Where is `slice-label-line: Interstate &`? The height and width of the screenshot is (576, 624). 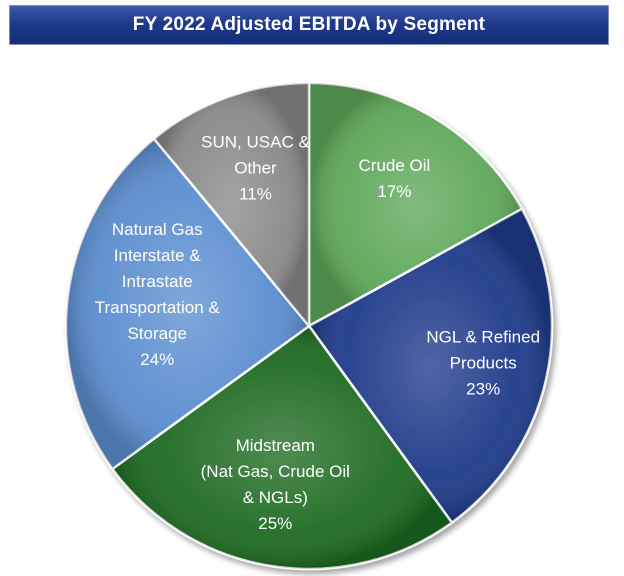
slice-label-line: Interstate & is located at coordinates (158, 255).